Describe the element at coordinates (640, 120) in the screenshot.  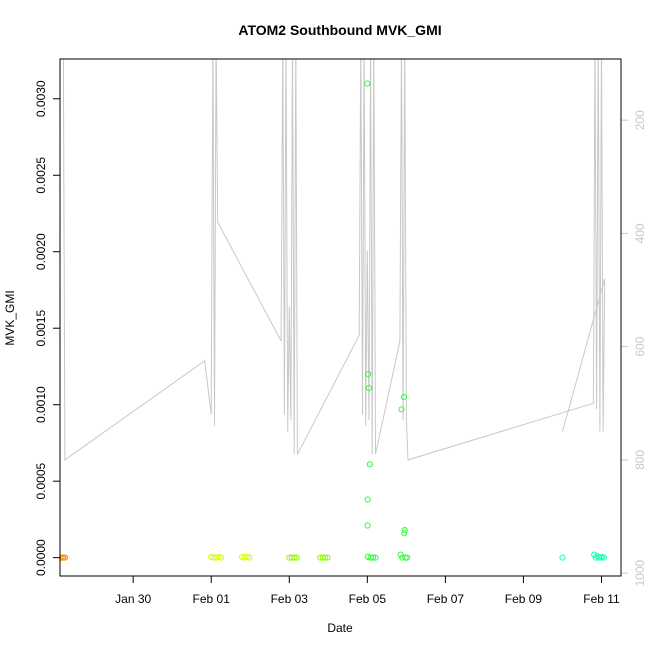
I see `y2-tick-label: 200` at that location.